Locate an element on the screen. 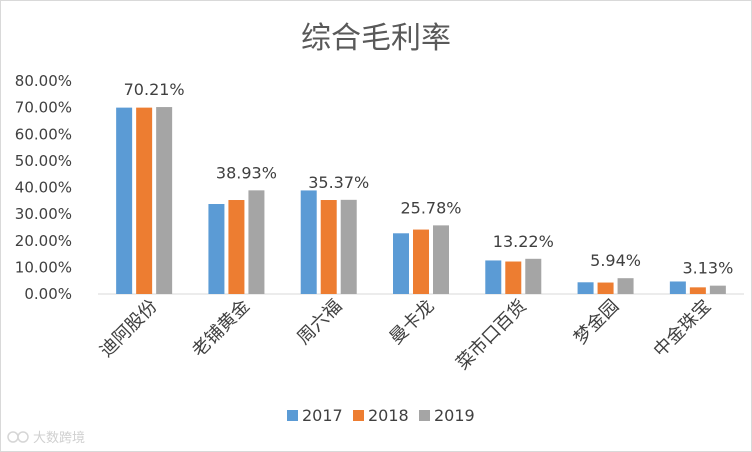  legend-label: 2017 is located at coordinates (322, 415).